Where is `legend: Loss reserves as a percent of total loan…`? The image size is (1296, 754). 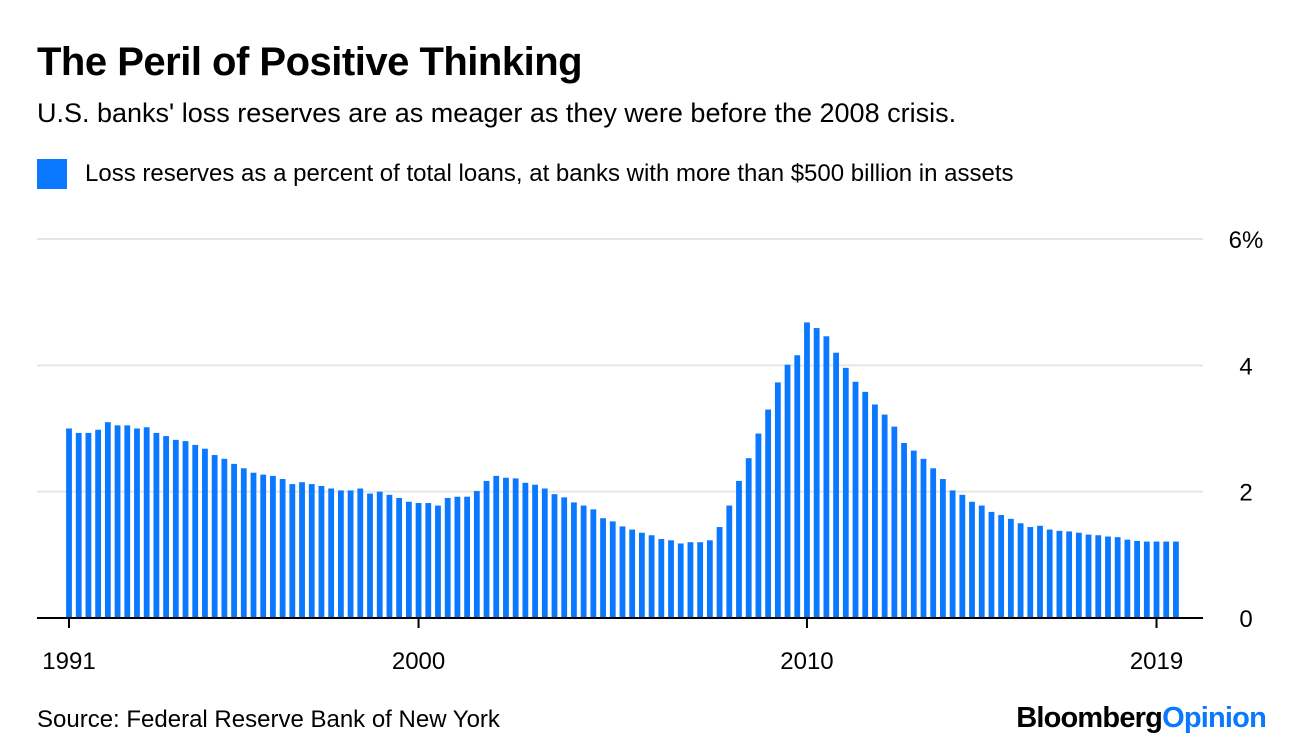 legend: Loss reserves as a percent of total loan… is located at coordinates (525, 174).